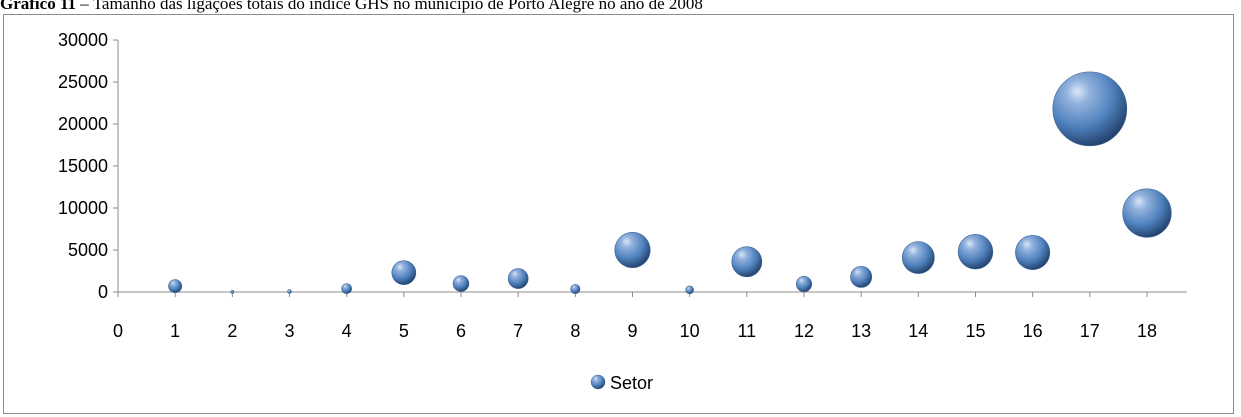 This screenshot has width=1241, height=417. What do you see at coordinates (103, 292) in the screenshot?
I see `y-tick-label: 0` at bounding box center [103, 292].